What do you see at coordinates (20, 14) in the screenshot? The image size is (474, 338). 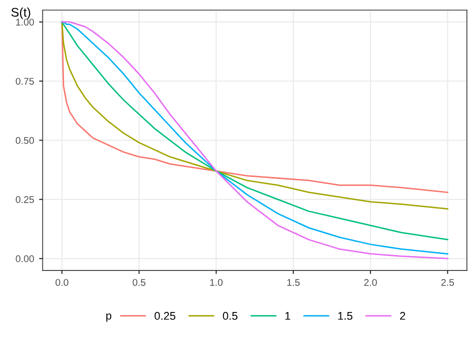 I see `y-axis-title: S(t)` at bounding box center [20, 14].